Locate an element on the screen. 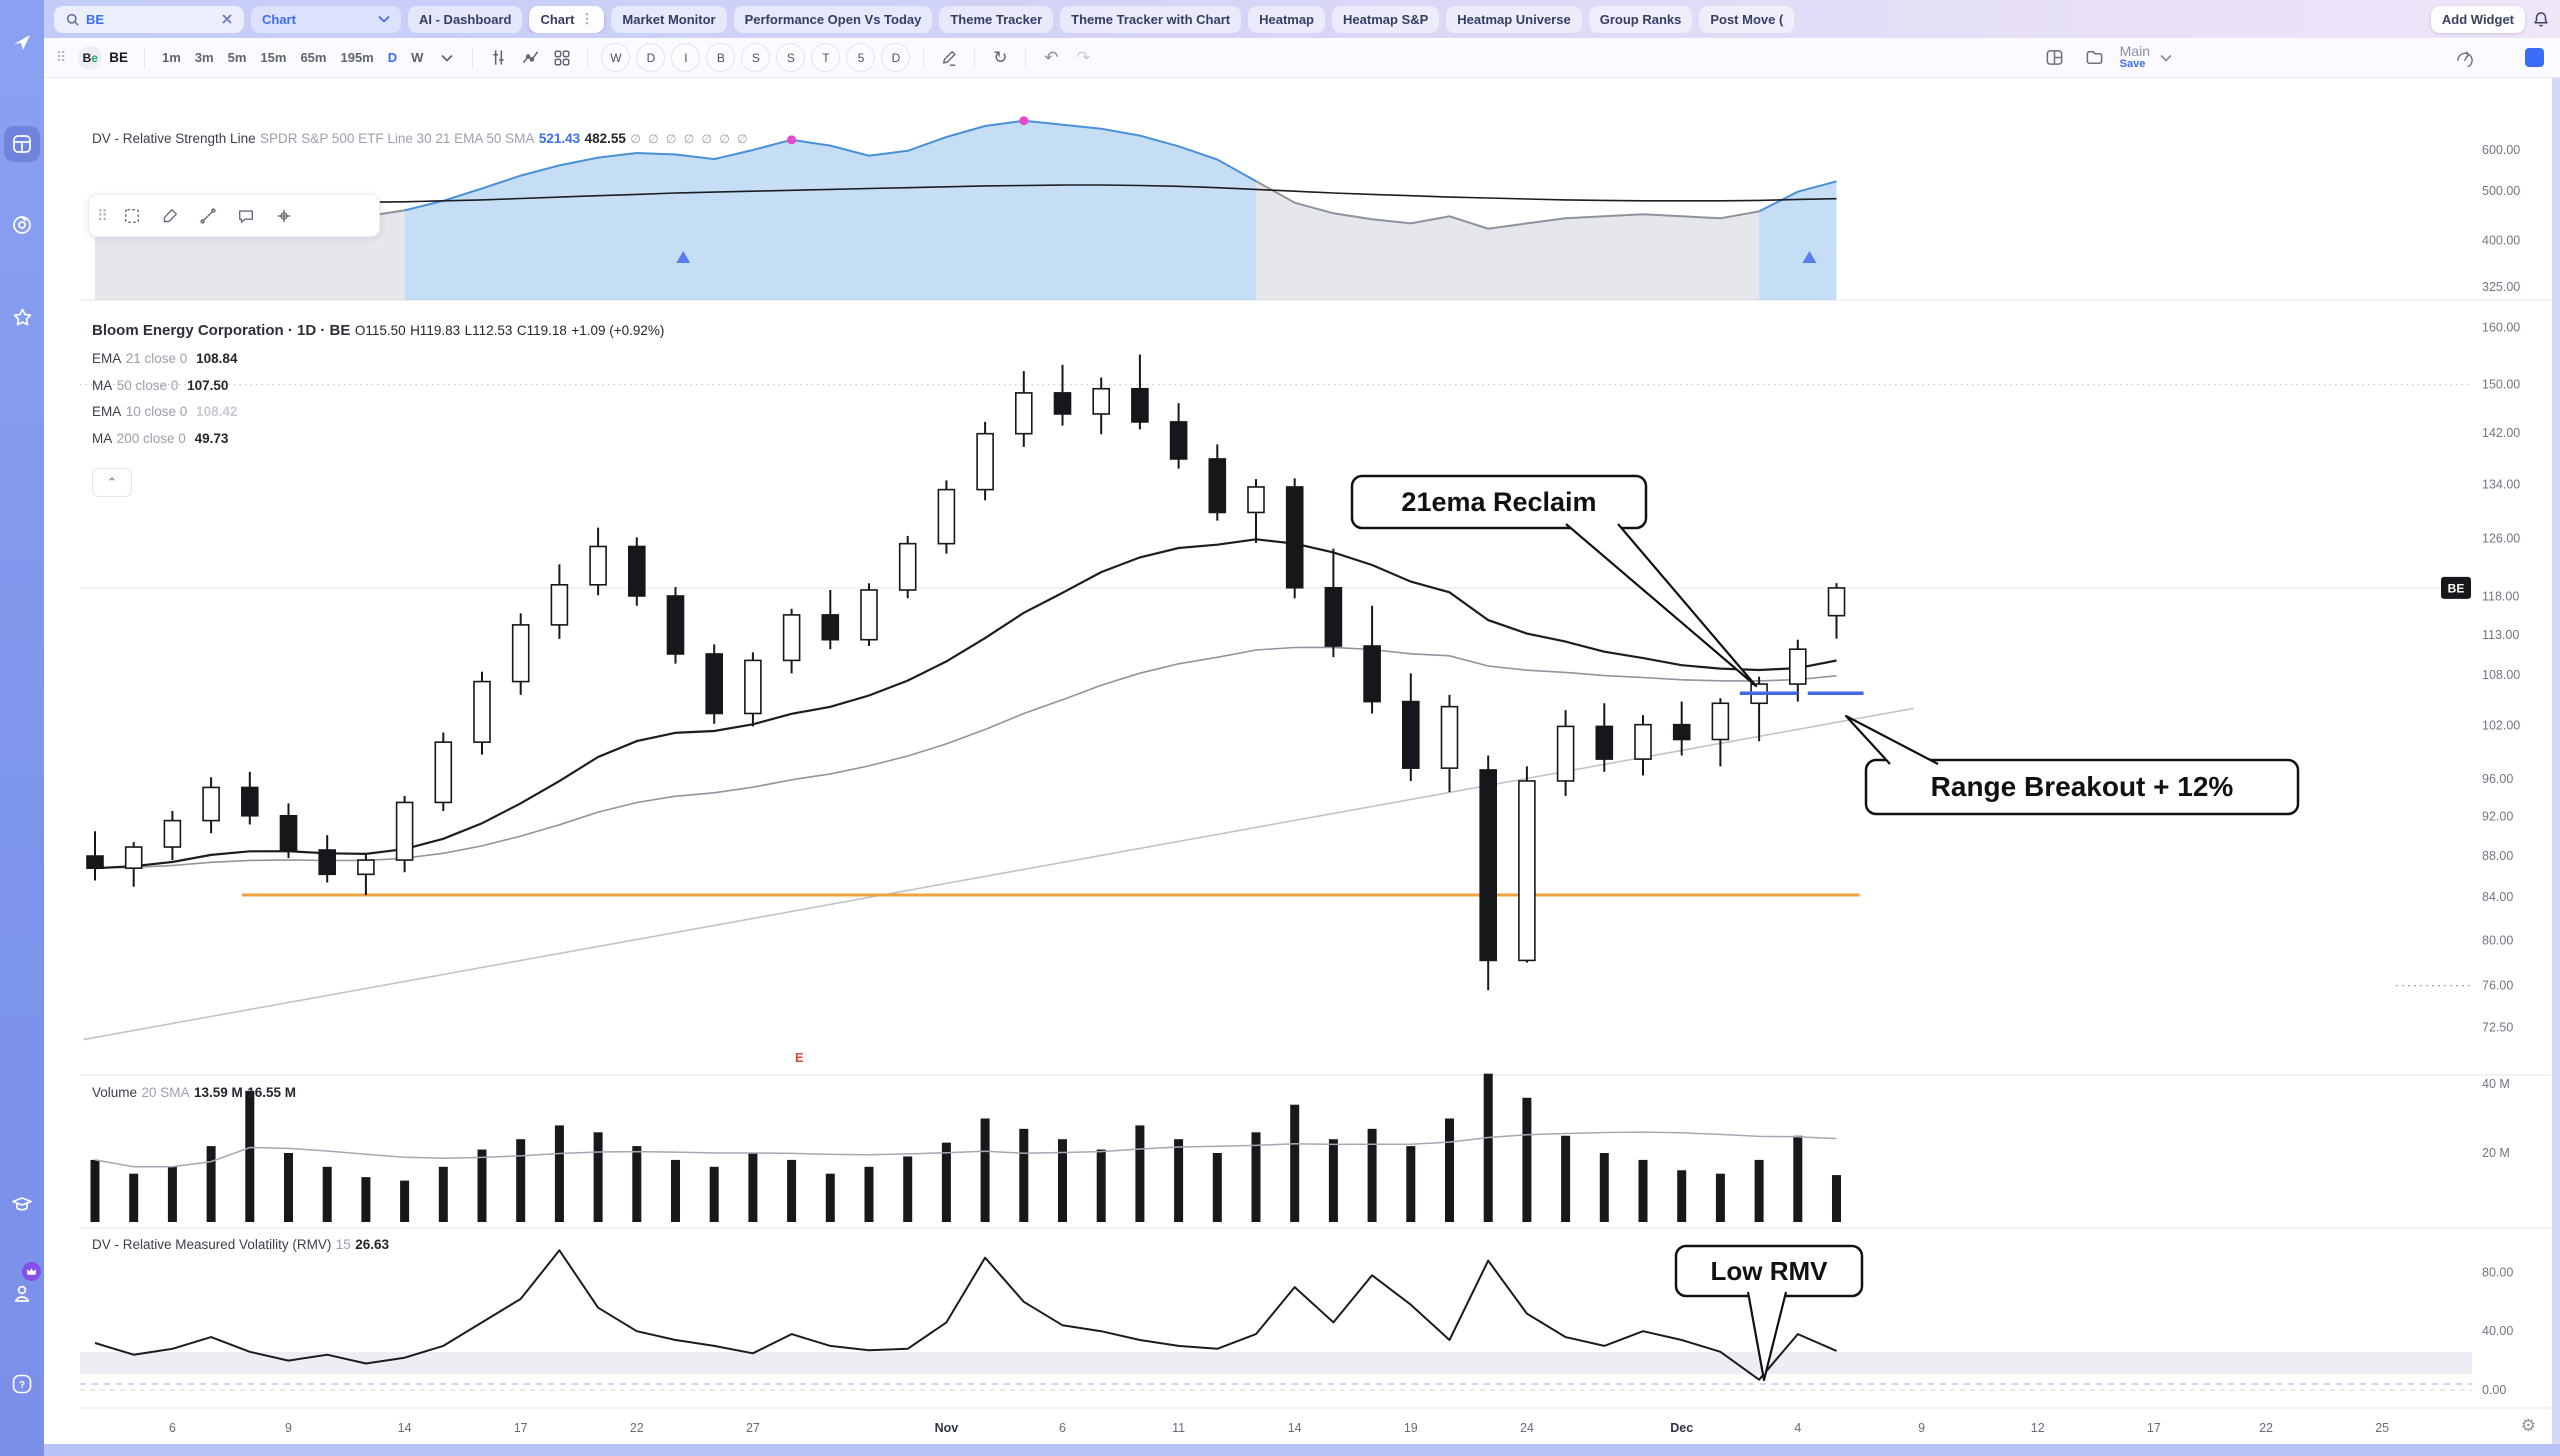 This screenshot has height=1456, width=2560. svg-text: Nov is located at coordinates (947, 1428).